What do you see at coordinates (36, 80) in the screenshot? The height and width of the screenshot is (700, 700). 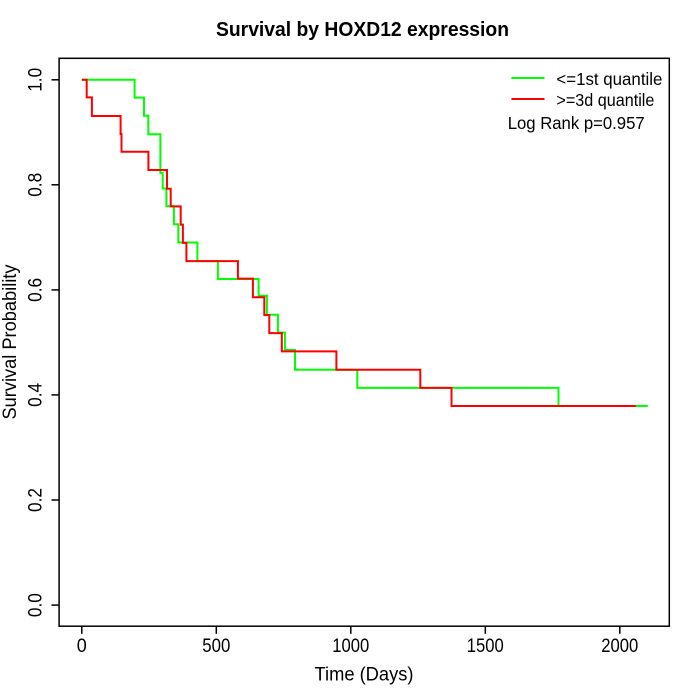 I see `svg-text: 1.0` at bounding box center [36, 80].